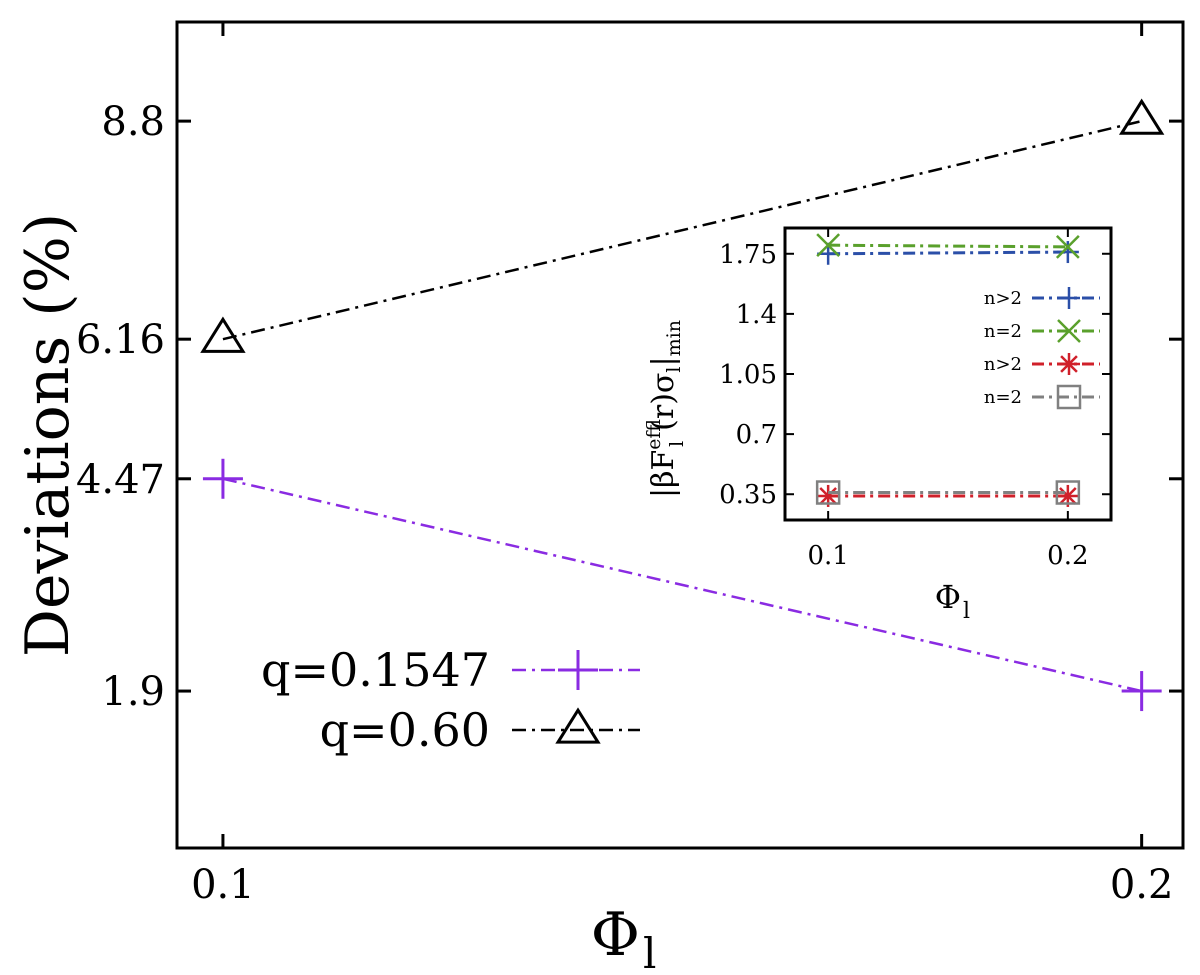 The image size is (1200, 975). What do you see at coordinates (1069, 397) in the screenshot?
I see `inset-legend-marker-square` at bounding box center [1069, 397].